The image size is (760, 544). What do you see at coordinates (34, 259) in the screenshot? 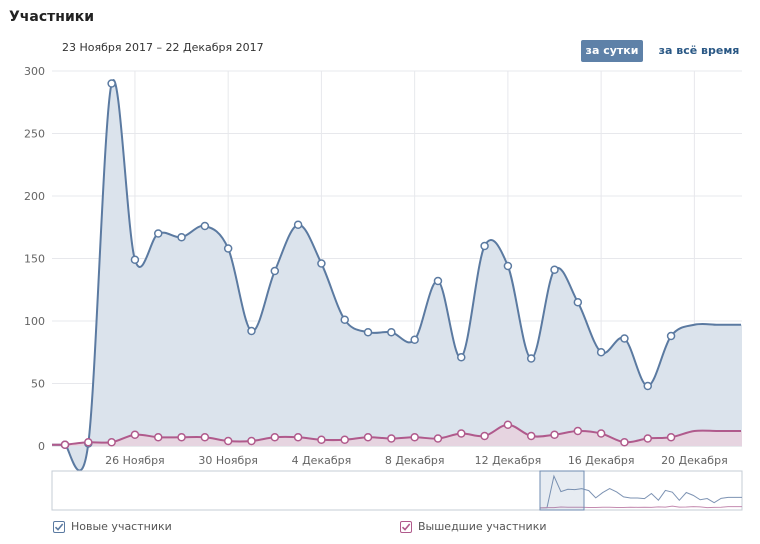
I see `y-tick-label: 150` at bounding box center [34, 259].